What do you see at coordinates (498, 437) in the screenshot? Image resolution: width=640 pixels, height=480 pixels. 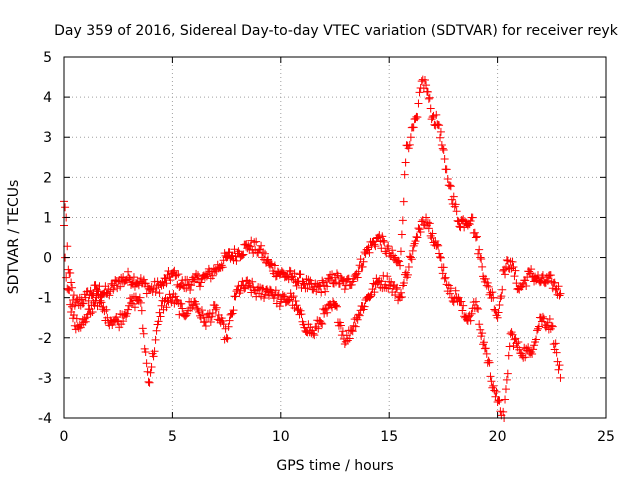 I see `x-tick-label: 20` at bounding box center [498, 437].